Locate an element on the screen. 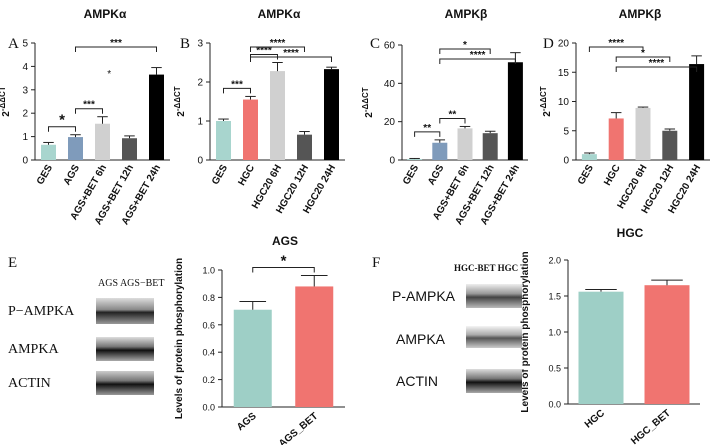 This screenshot has width=722, height=445. chart-title: HGC is located at coordinates (630, 233).